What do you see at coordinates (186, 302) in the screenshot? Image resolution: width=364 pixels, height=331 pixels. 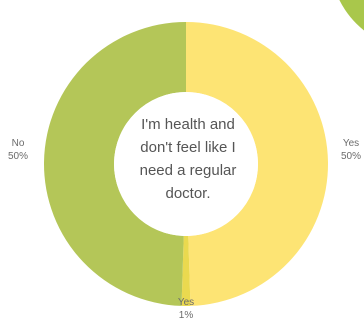 I see `slice-label-yes-small-name: Yes` at bounding box center [186, 302].